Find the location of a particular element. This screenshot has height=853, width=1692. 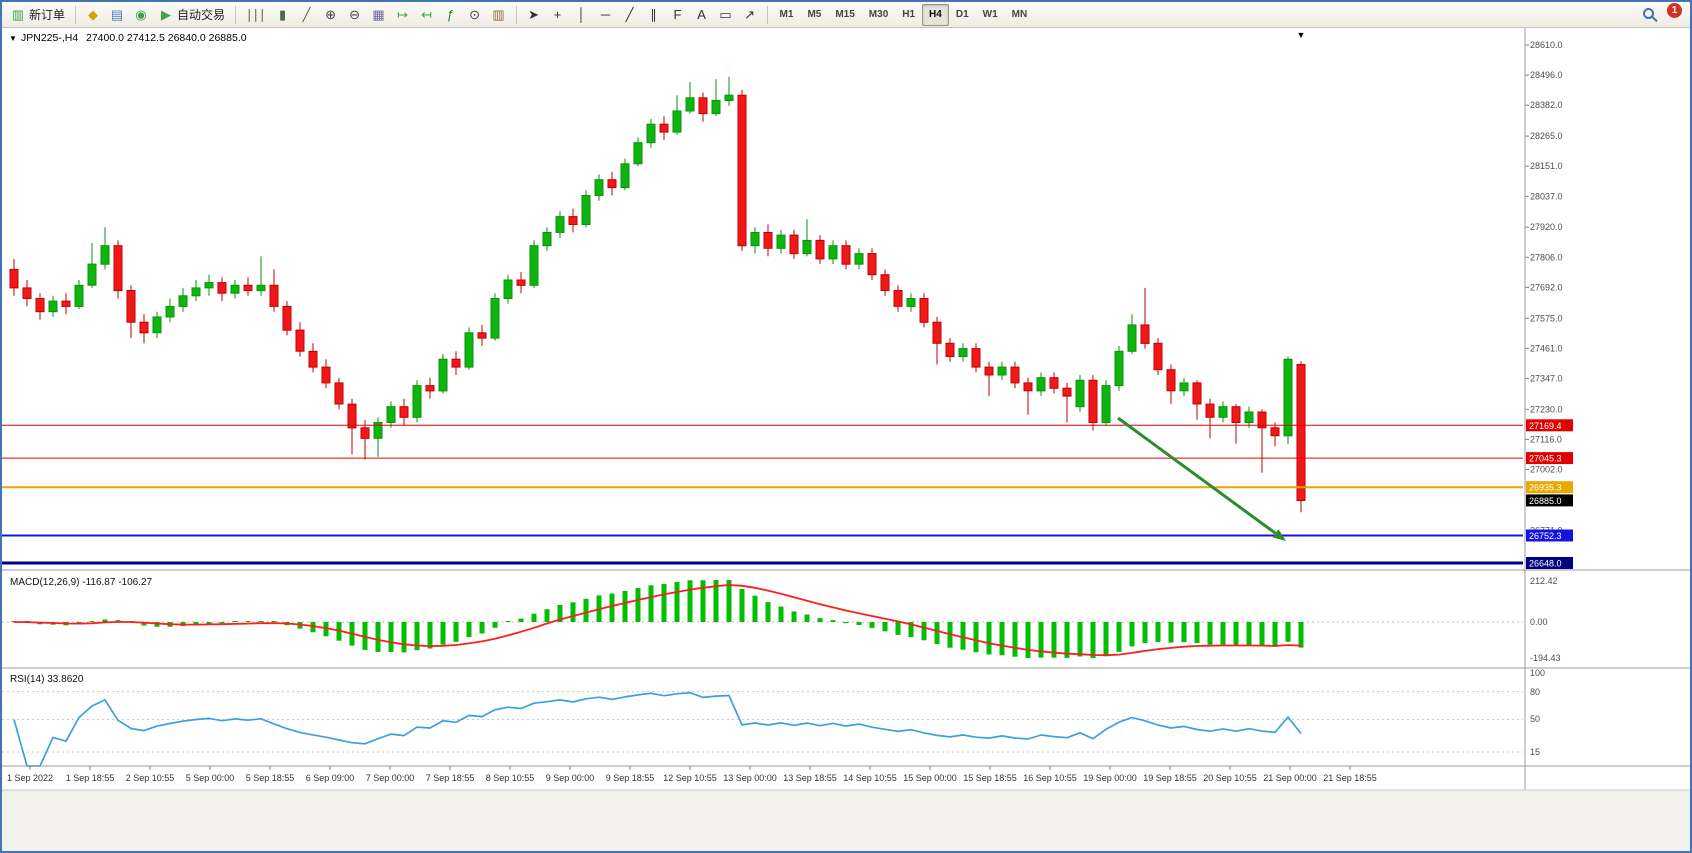

timeframe-m15-button: M15 is located at coordinates (844, 15).